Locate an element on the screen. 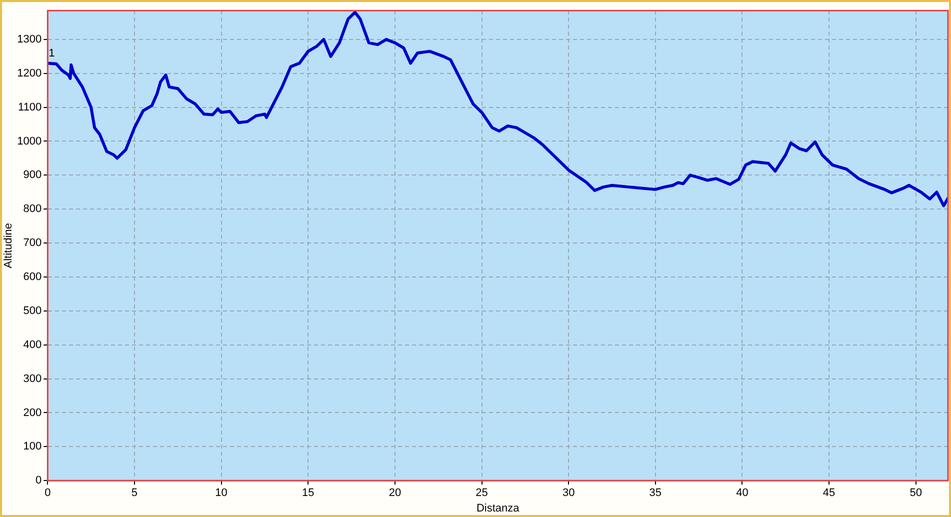 This screenshot has width=951, height=517. y-tick-label: 700 is located at coordinates (32, 243).